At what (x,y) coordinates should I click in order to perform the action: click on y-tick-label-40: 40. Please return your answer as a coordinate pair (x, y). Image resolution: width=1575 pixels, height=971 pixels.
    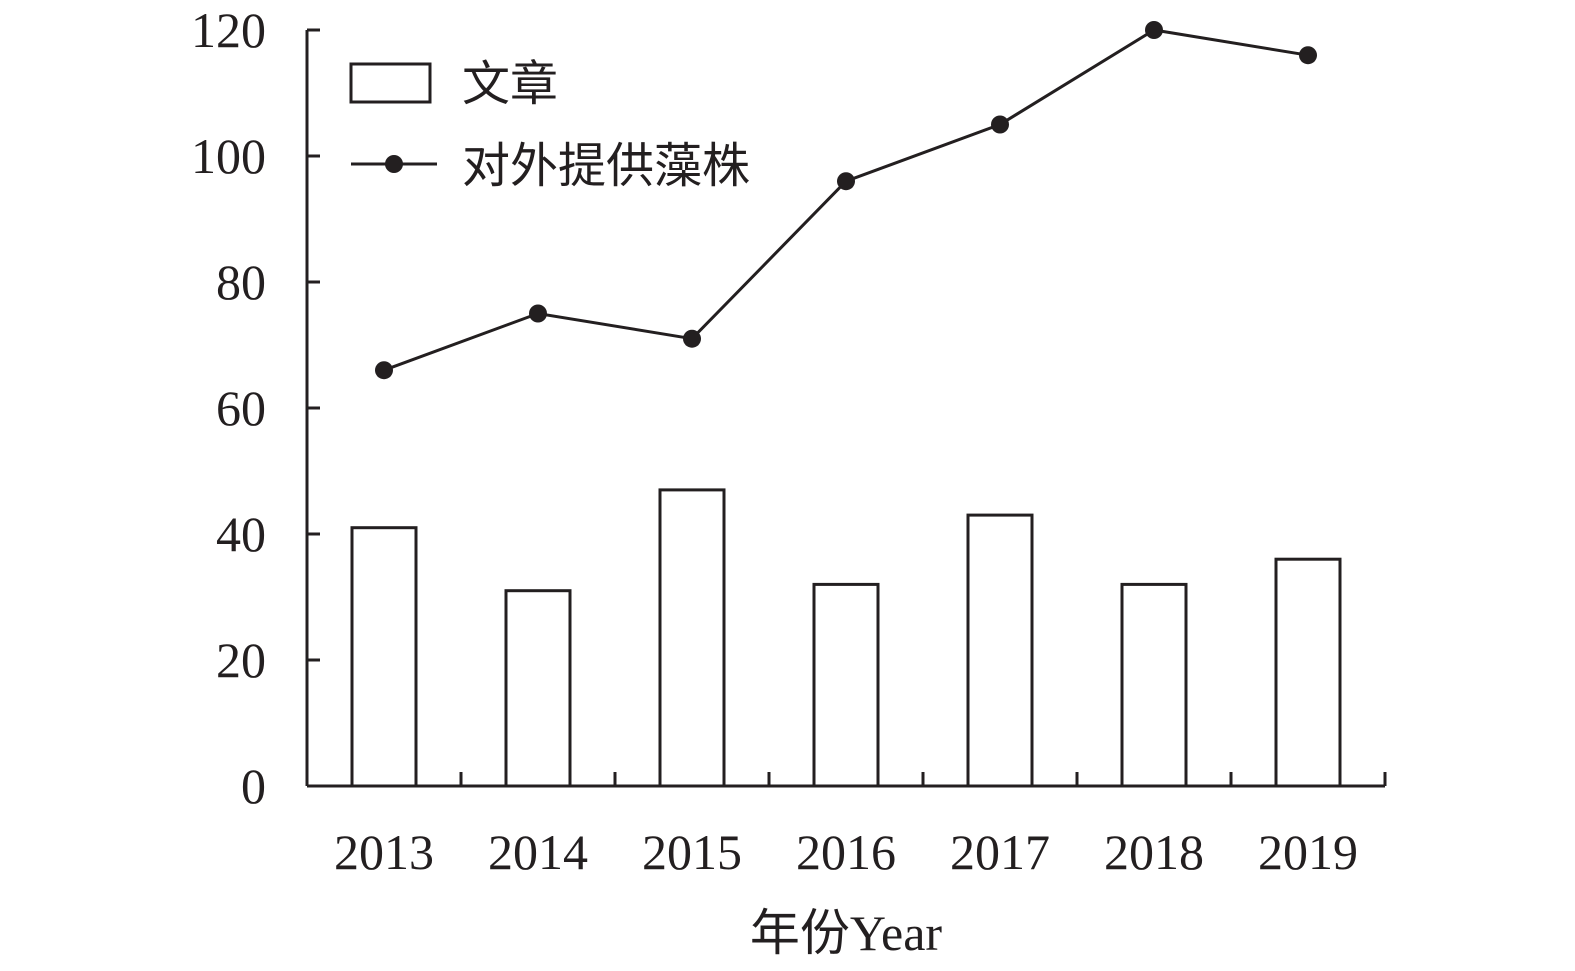
    Looking at the image, I should click on (241, 534).